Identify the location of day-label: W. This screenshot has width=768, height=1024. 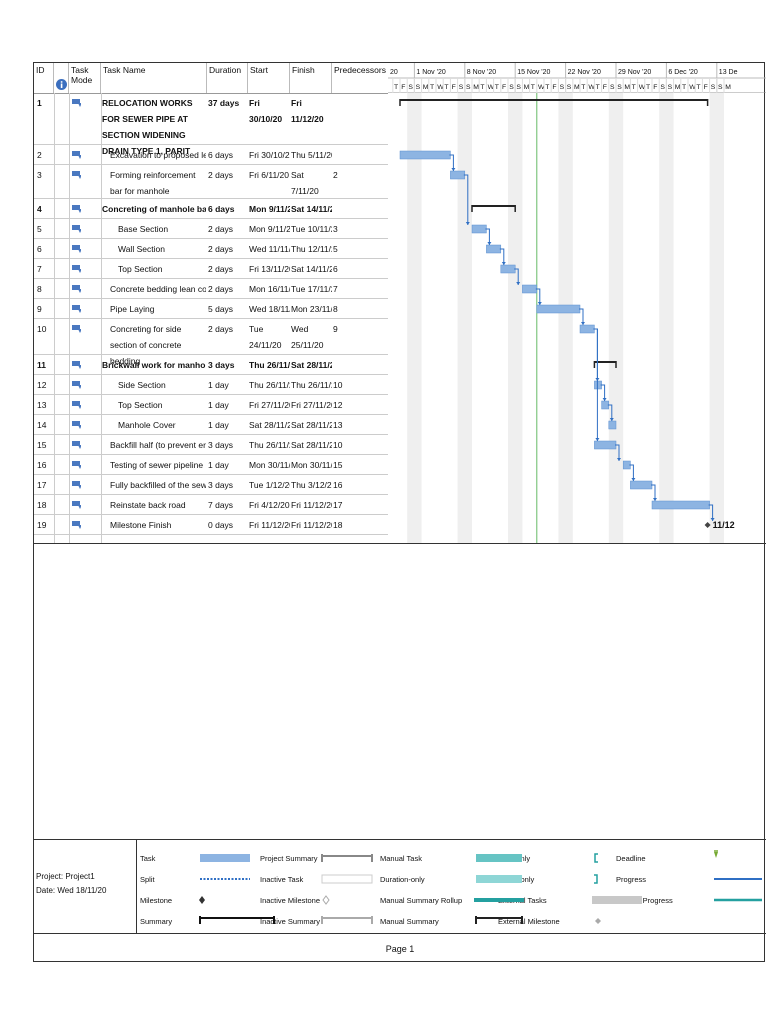
(591, 87).